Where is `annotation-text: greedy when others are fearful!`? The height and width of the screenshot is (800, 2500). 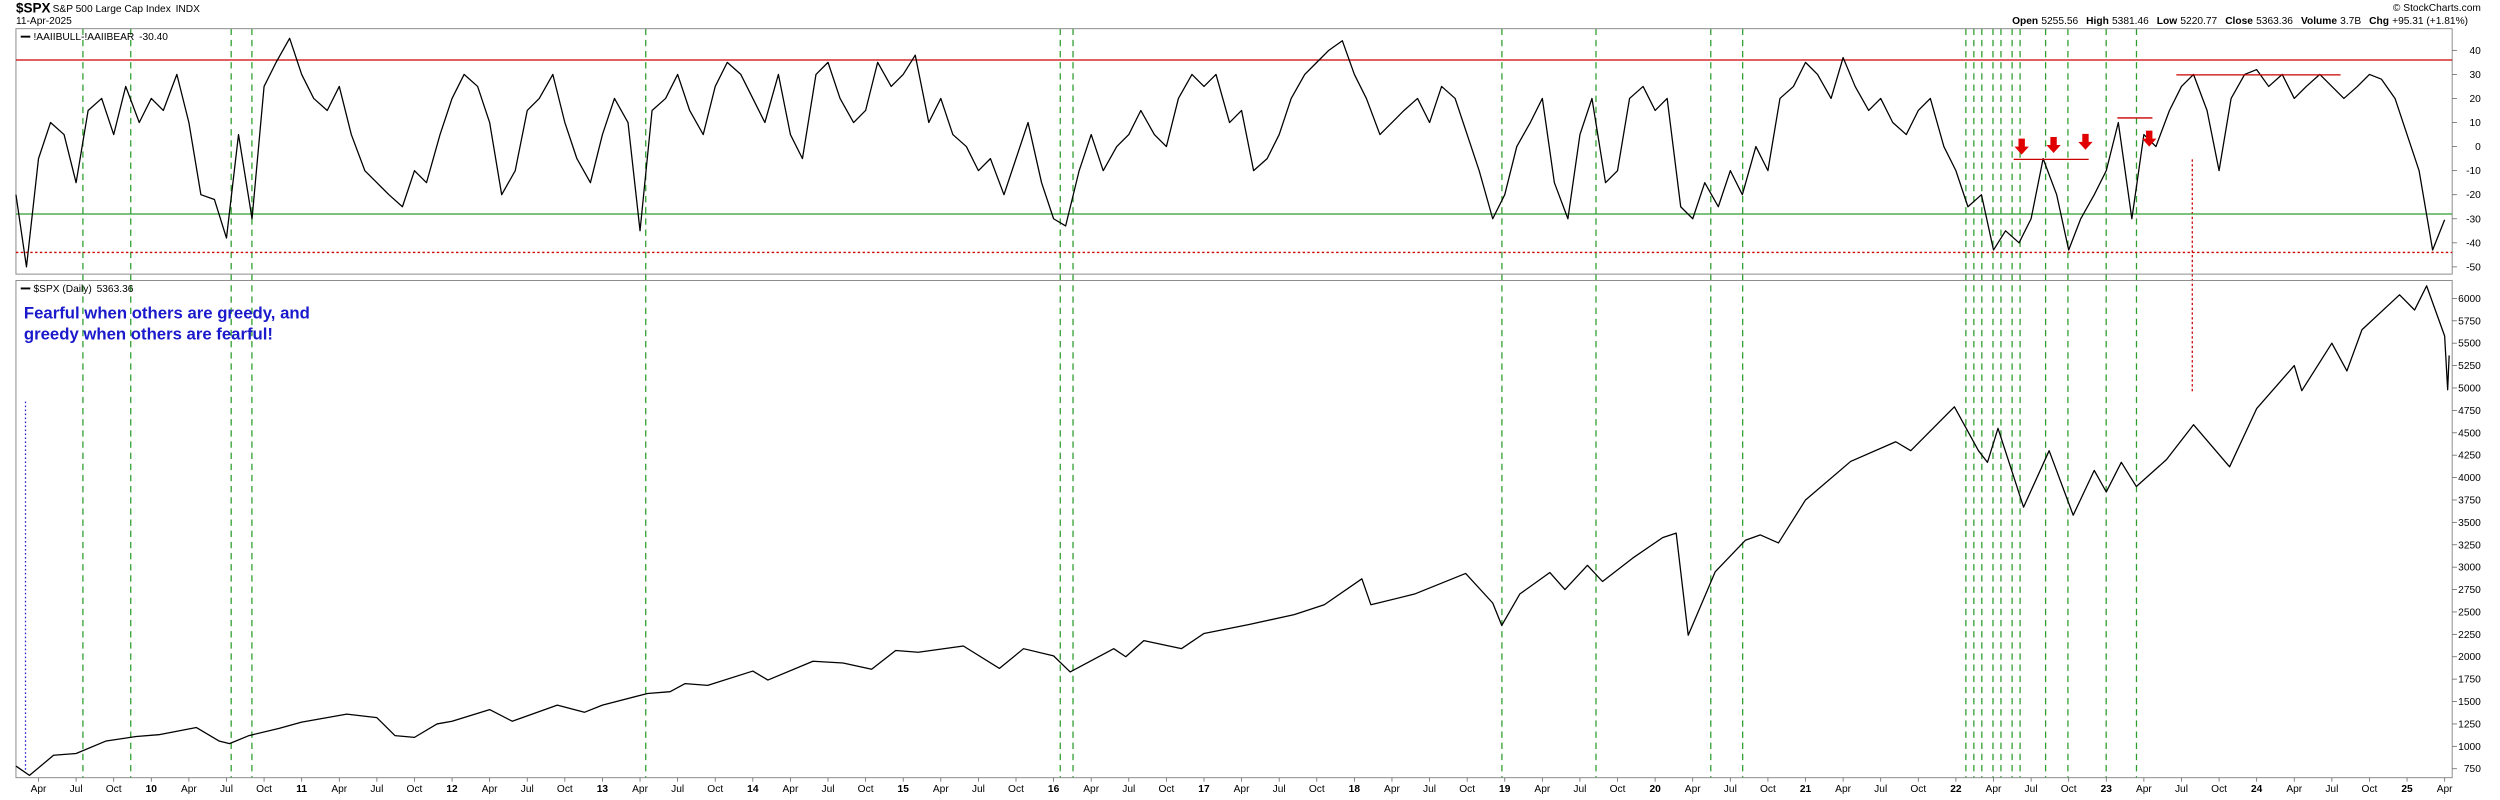 annotation-text: greedy when others are fearful! is located at coordinates (148, 333).